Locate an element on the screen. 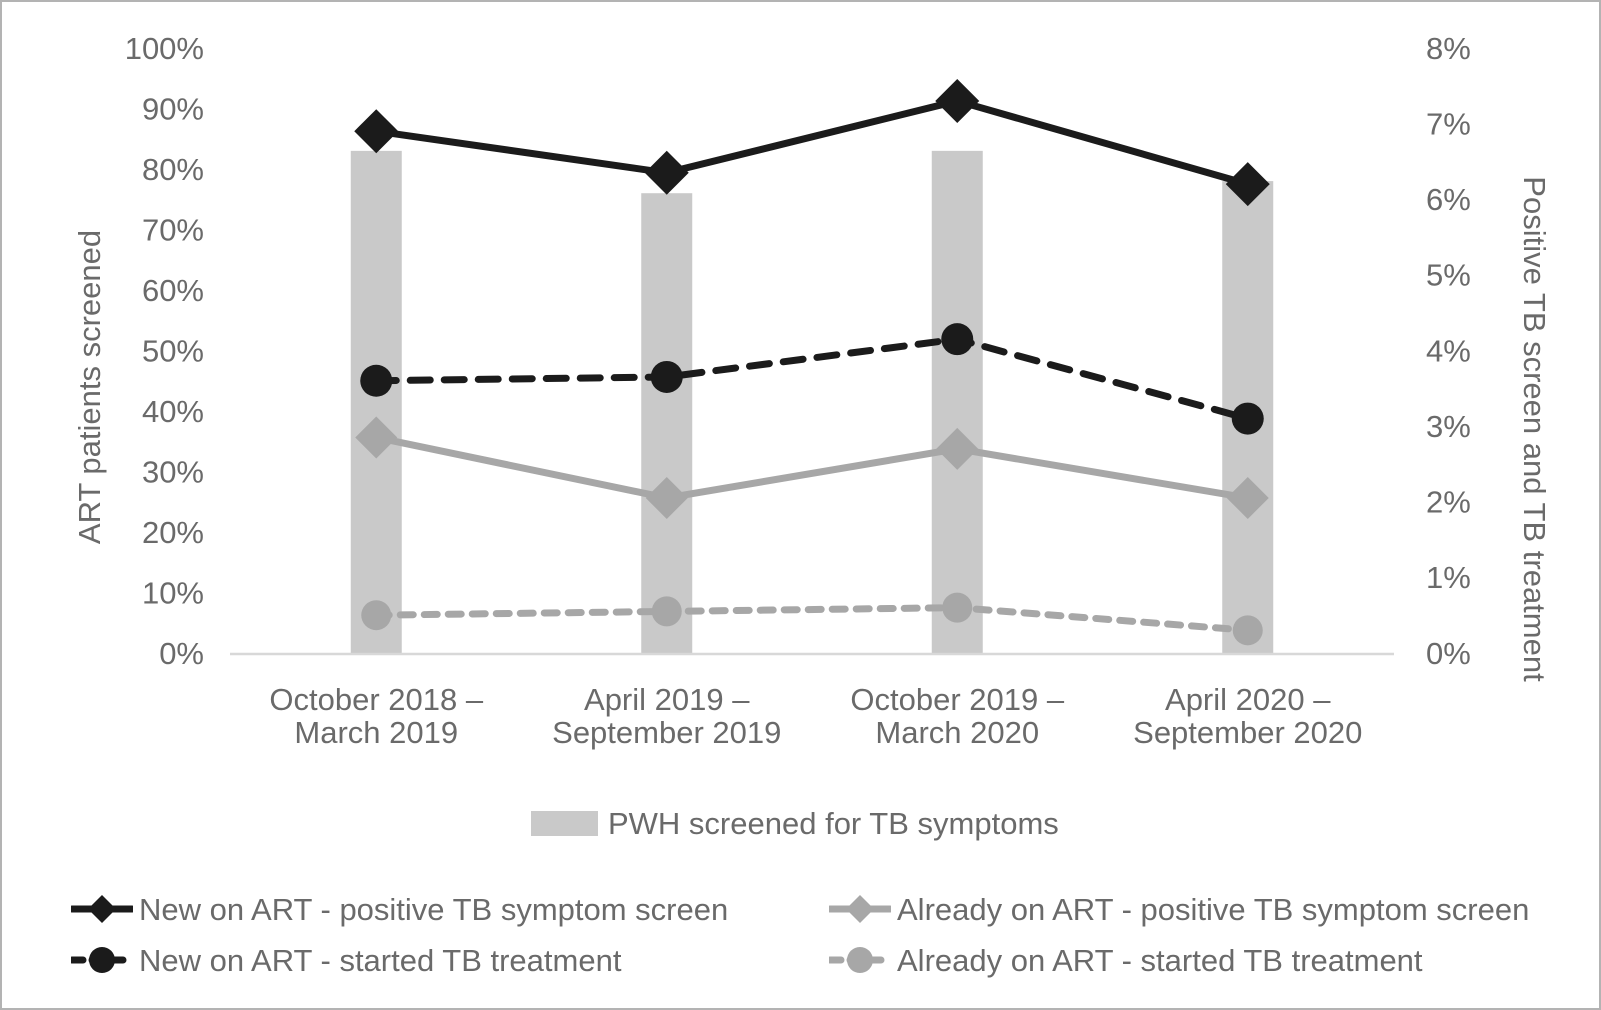  right-axis-tick-label: 0% is located at coordinates (1448, 653).